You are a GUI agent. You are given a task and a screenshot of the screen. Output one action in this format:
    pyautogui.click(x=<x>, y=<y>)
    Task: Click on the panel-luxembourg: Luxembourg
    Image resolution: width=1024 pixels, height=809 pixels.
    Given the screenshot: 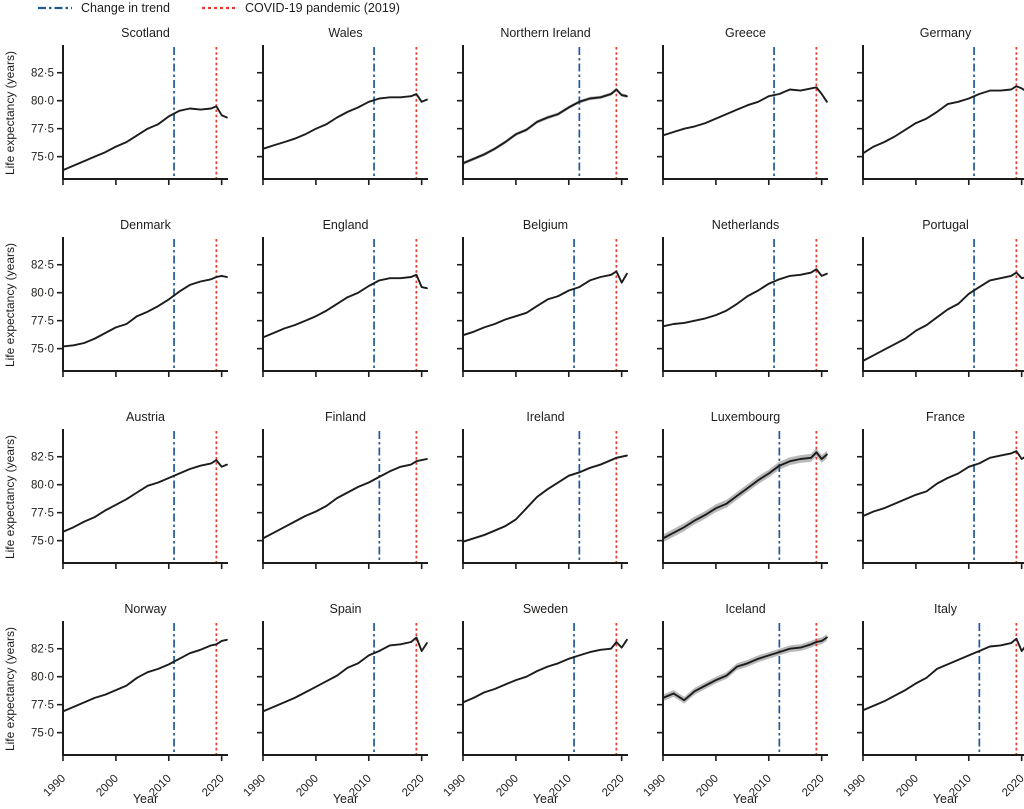 What is the action you would take?
    pyautogui.click(x=742, y=489)
    